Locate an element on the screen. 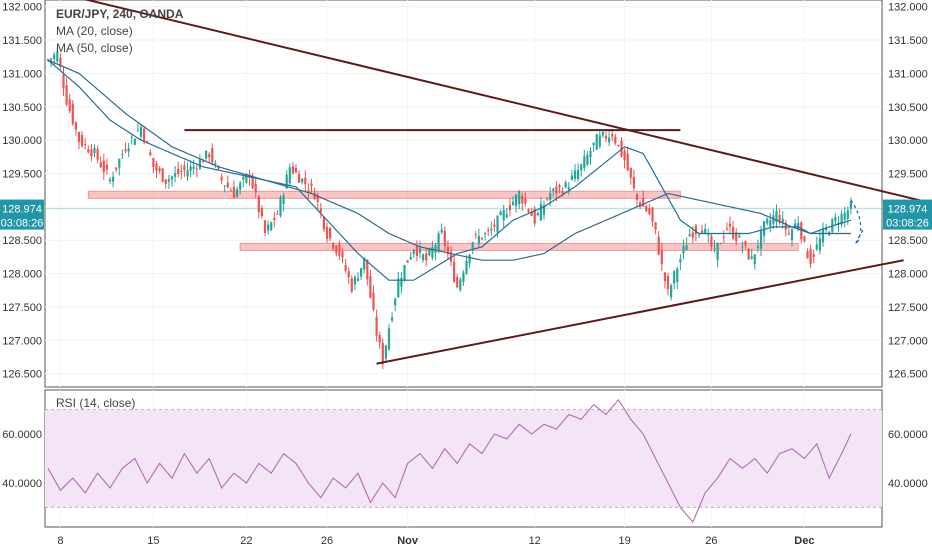  price-tick-label-left: 130.000 is located at coordinates (22, 141).